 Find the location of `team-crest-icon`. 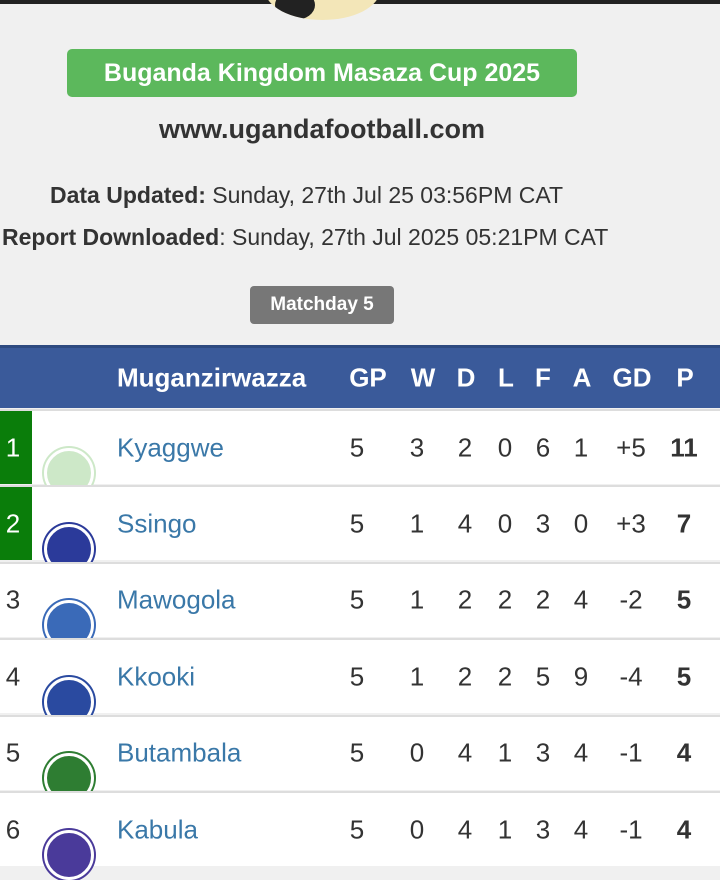

team-crest-icon is located at coordinates (69, 854).